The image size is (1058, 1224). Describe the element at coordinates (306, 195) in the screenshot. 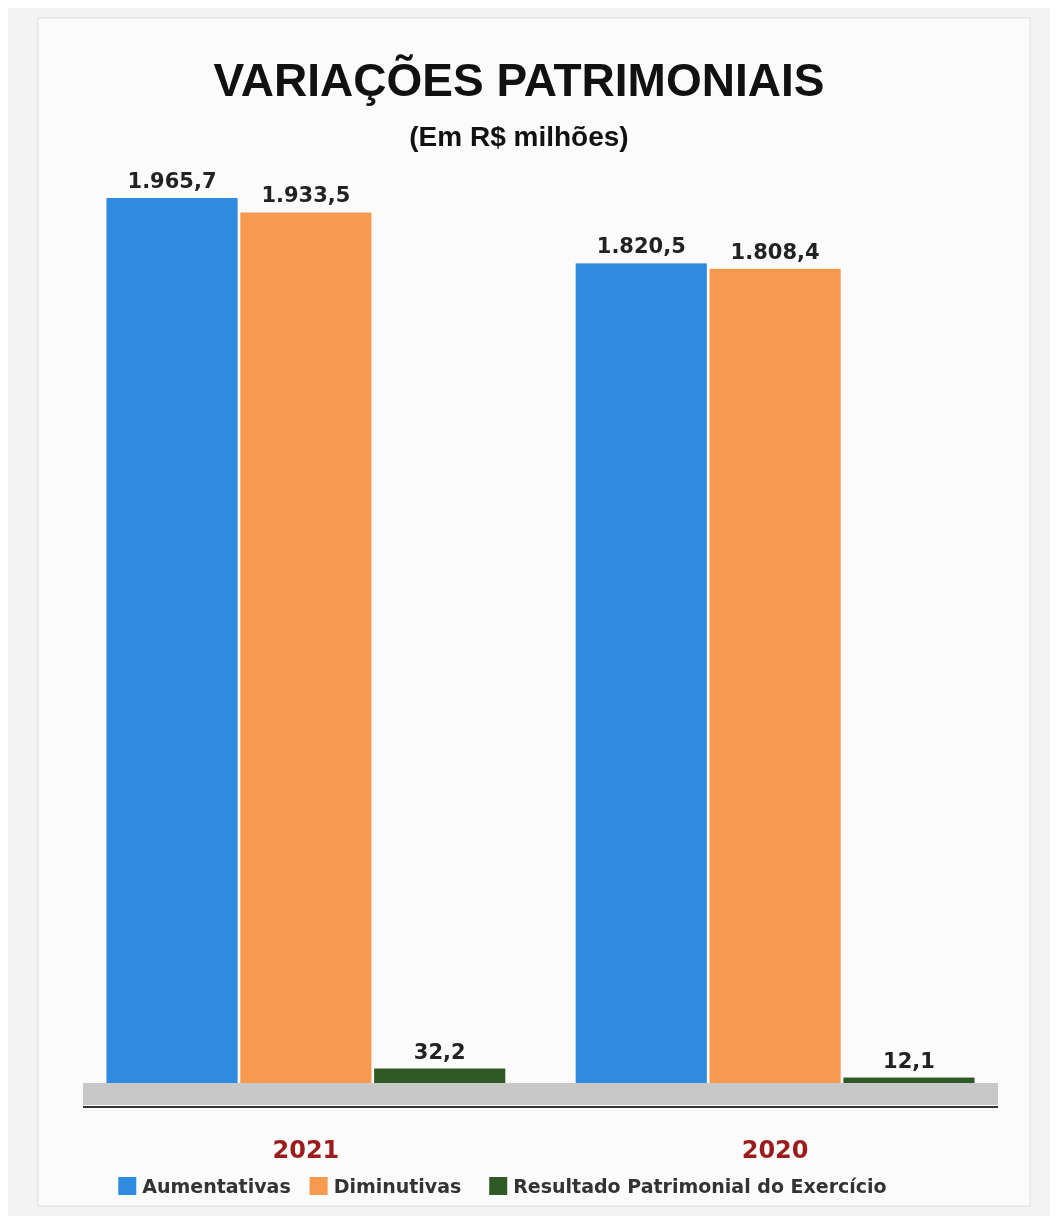

I see `data-label: 1.933,5` at that location.